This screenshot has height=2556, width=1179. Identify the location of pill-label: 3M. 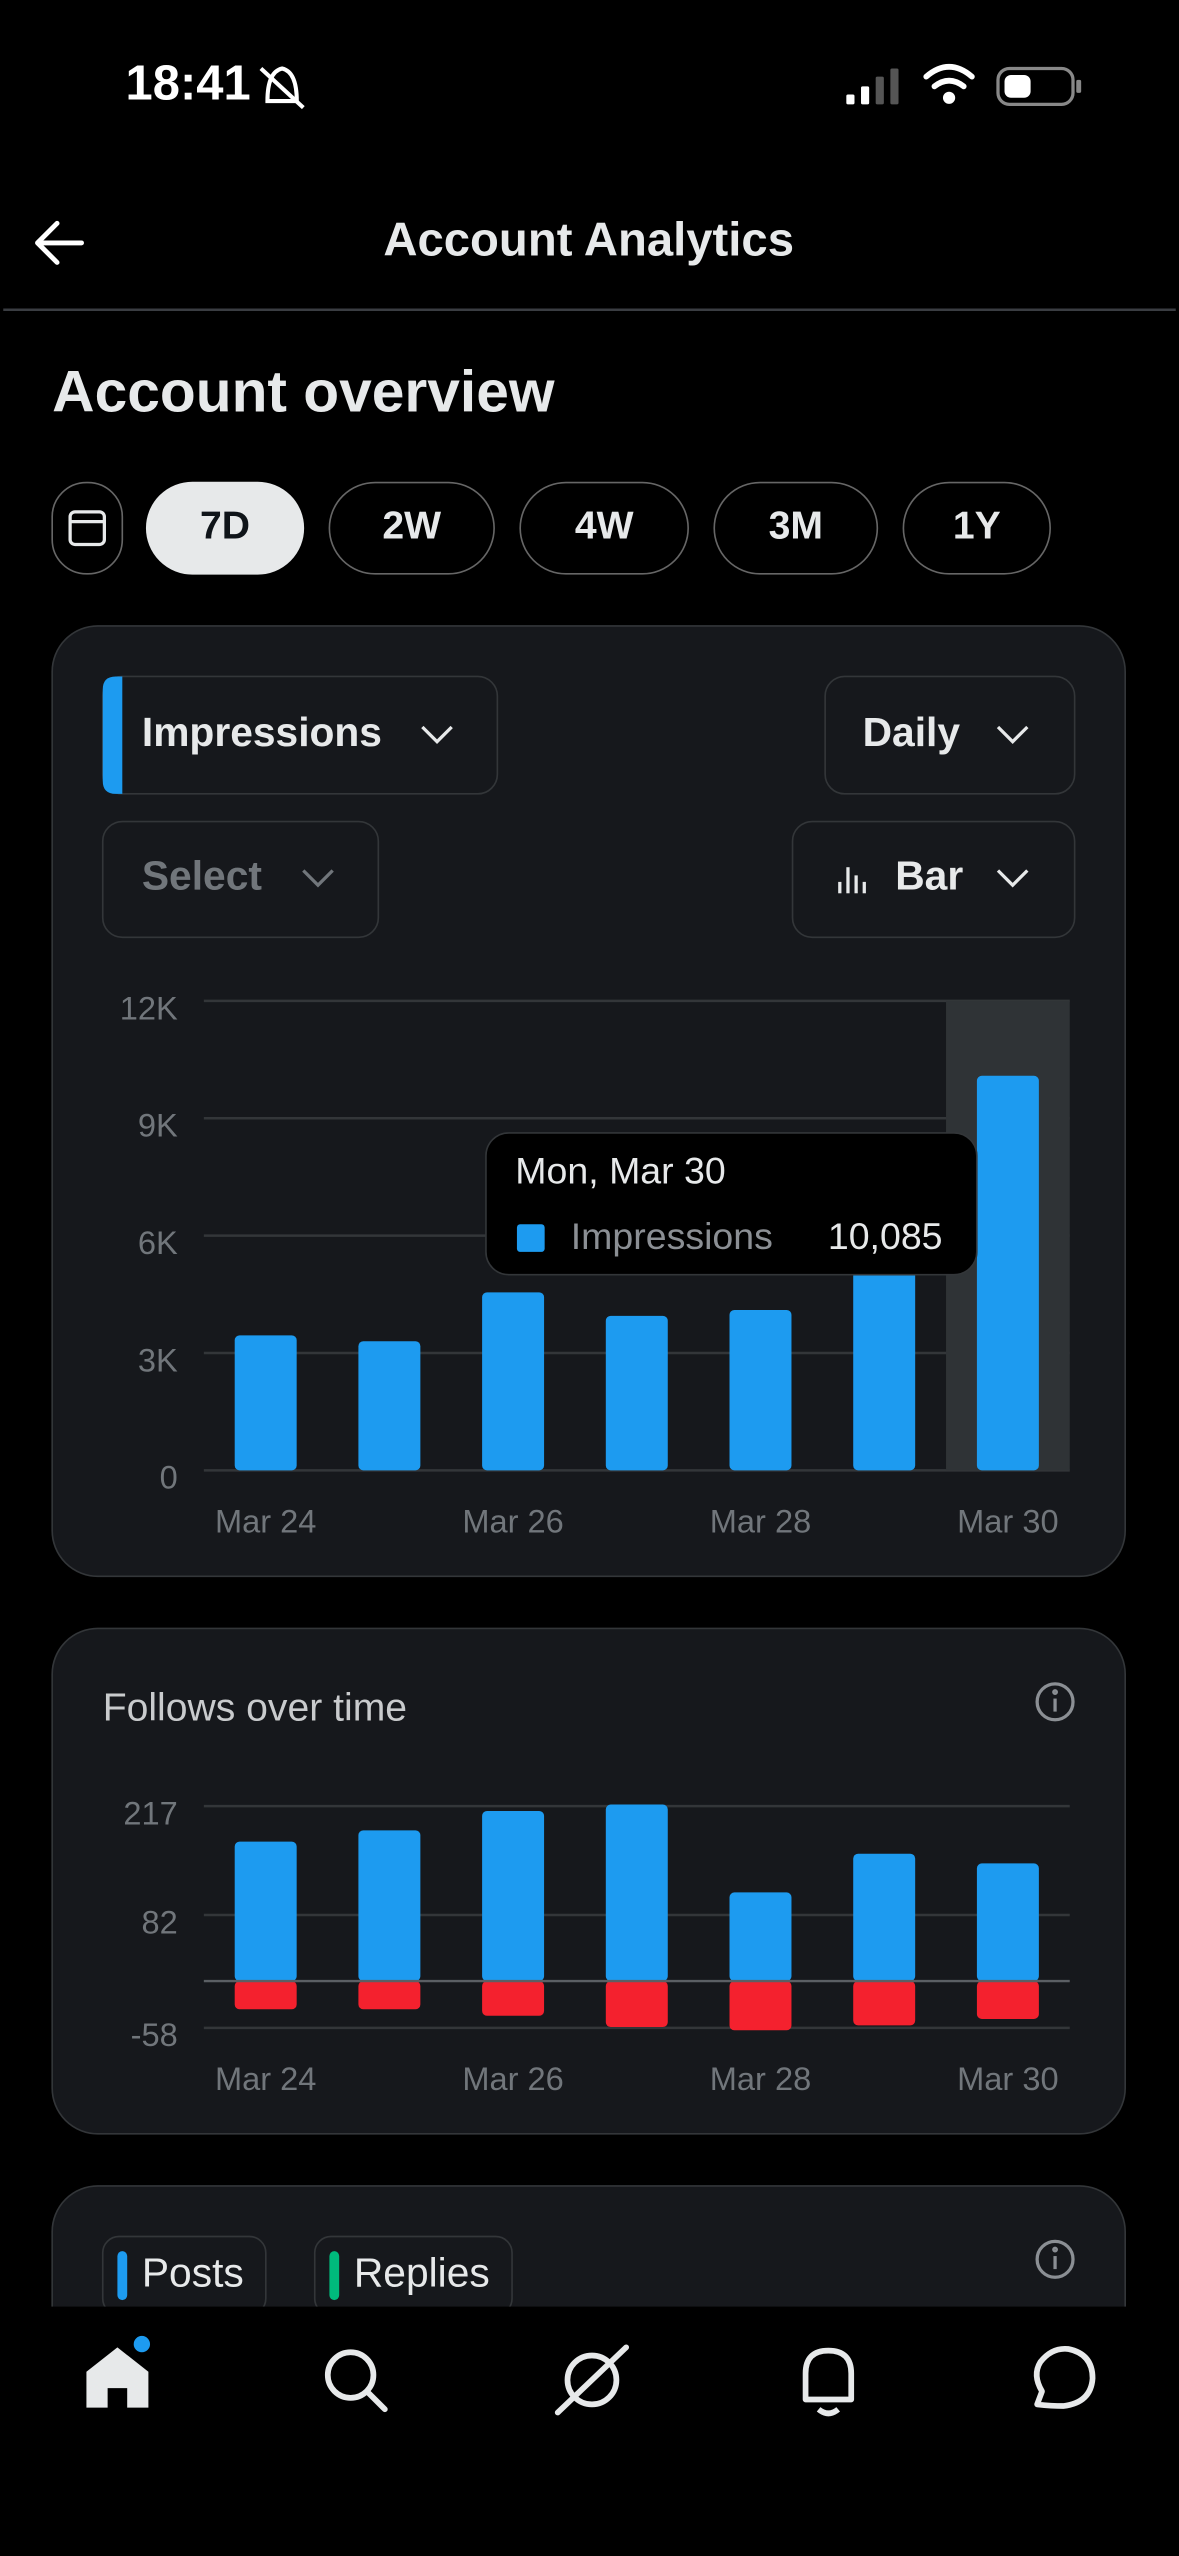
(796, 525).